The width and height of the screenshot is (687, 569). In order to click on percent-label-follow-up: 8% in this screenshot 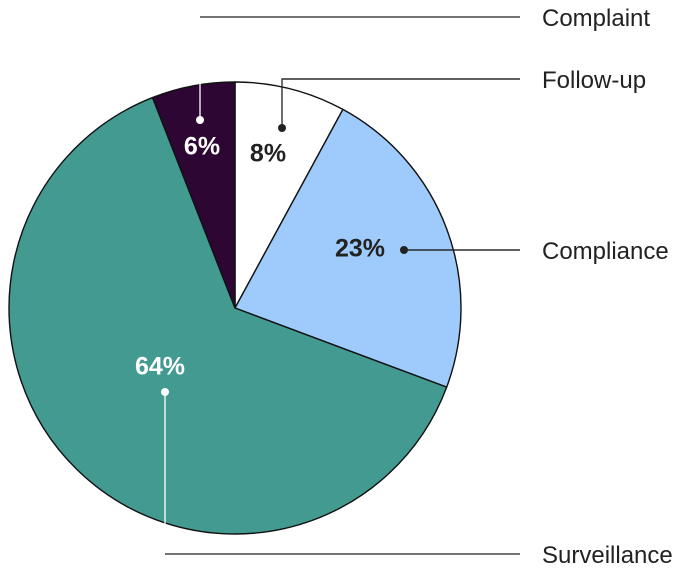, I will do `click(268, 154)`.